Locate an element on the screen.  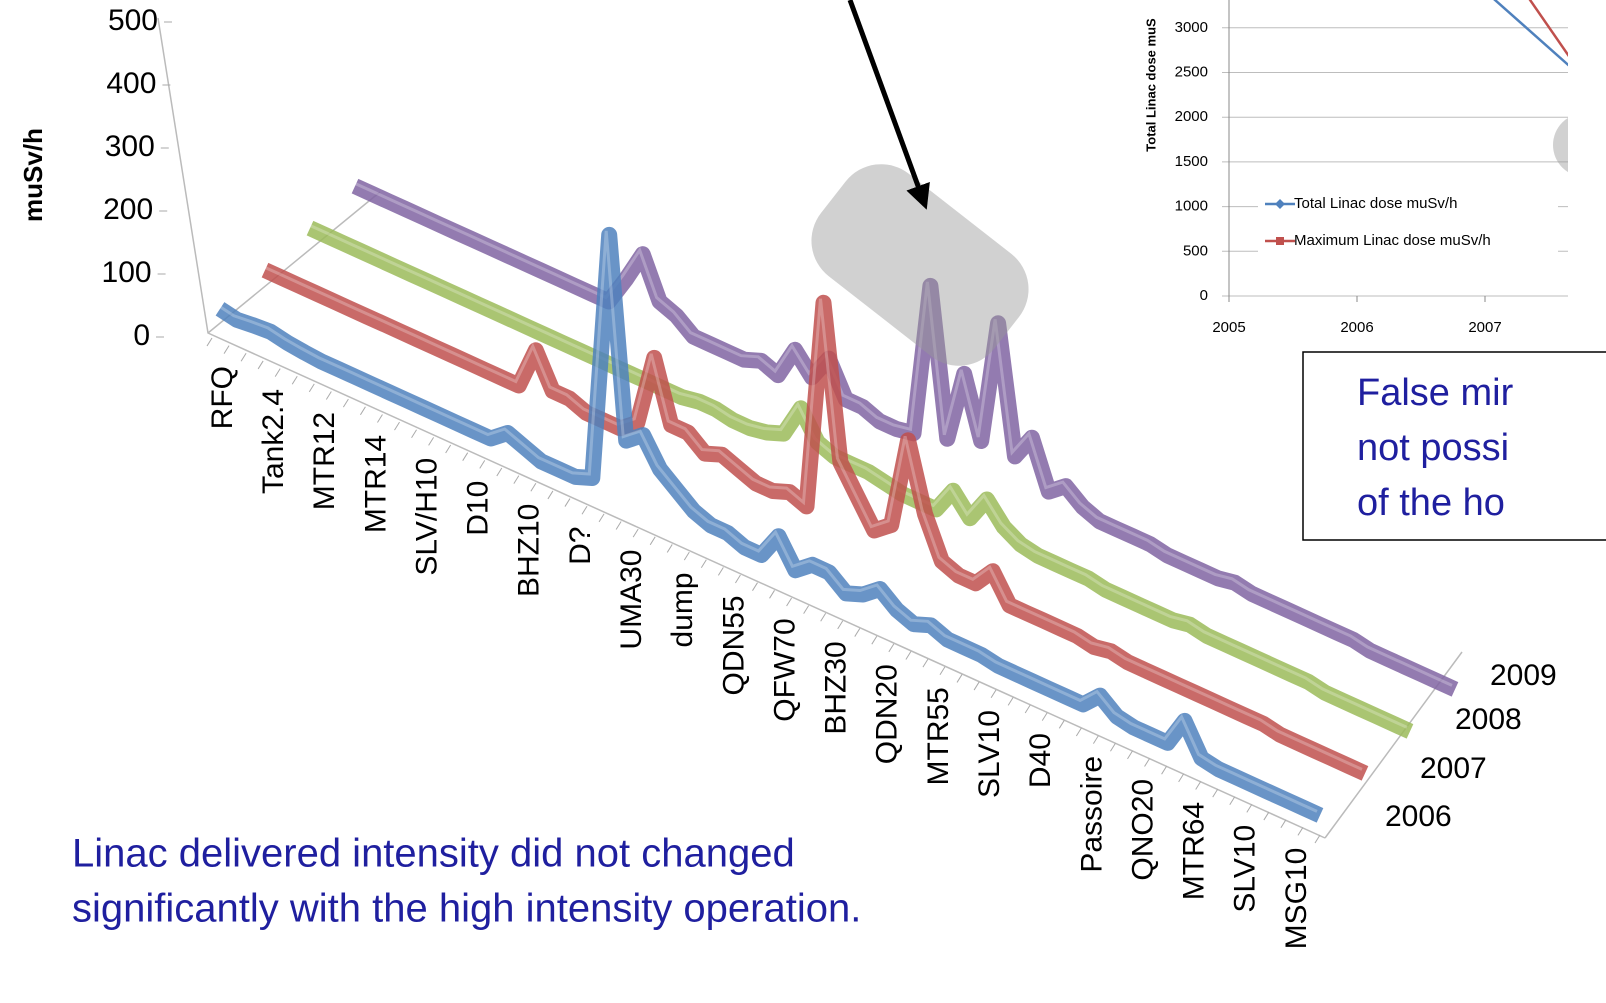
inset-y-title: Total Linac dose muS is located at coordinates (1150, 85).